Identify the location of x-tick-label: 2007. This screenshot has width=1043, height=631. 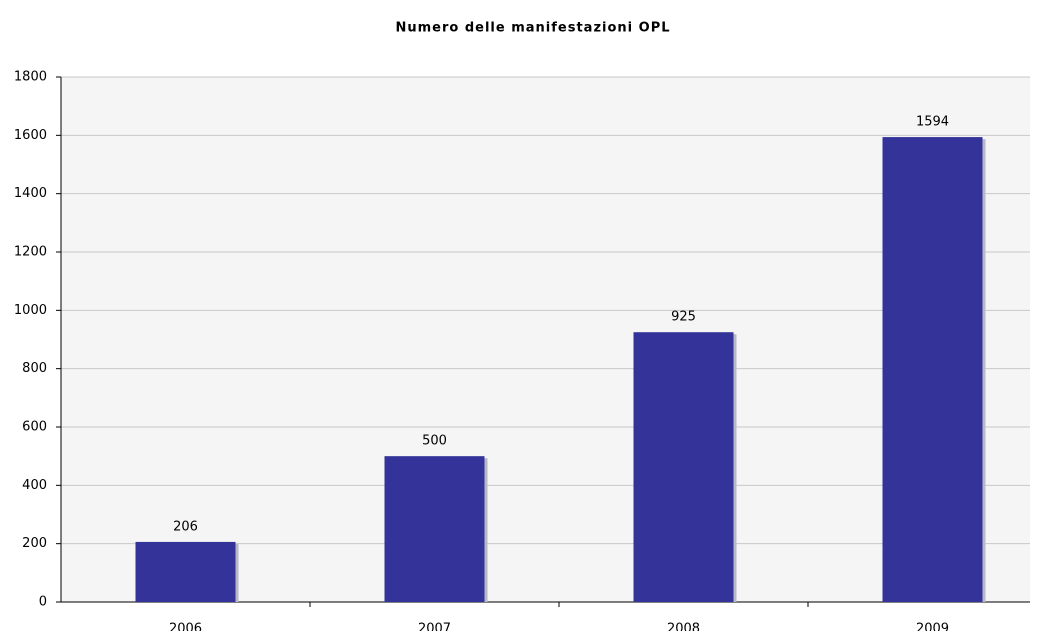
(434, 626).